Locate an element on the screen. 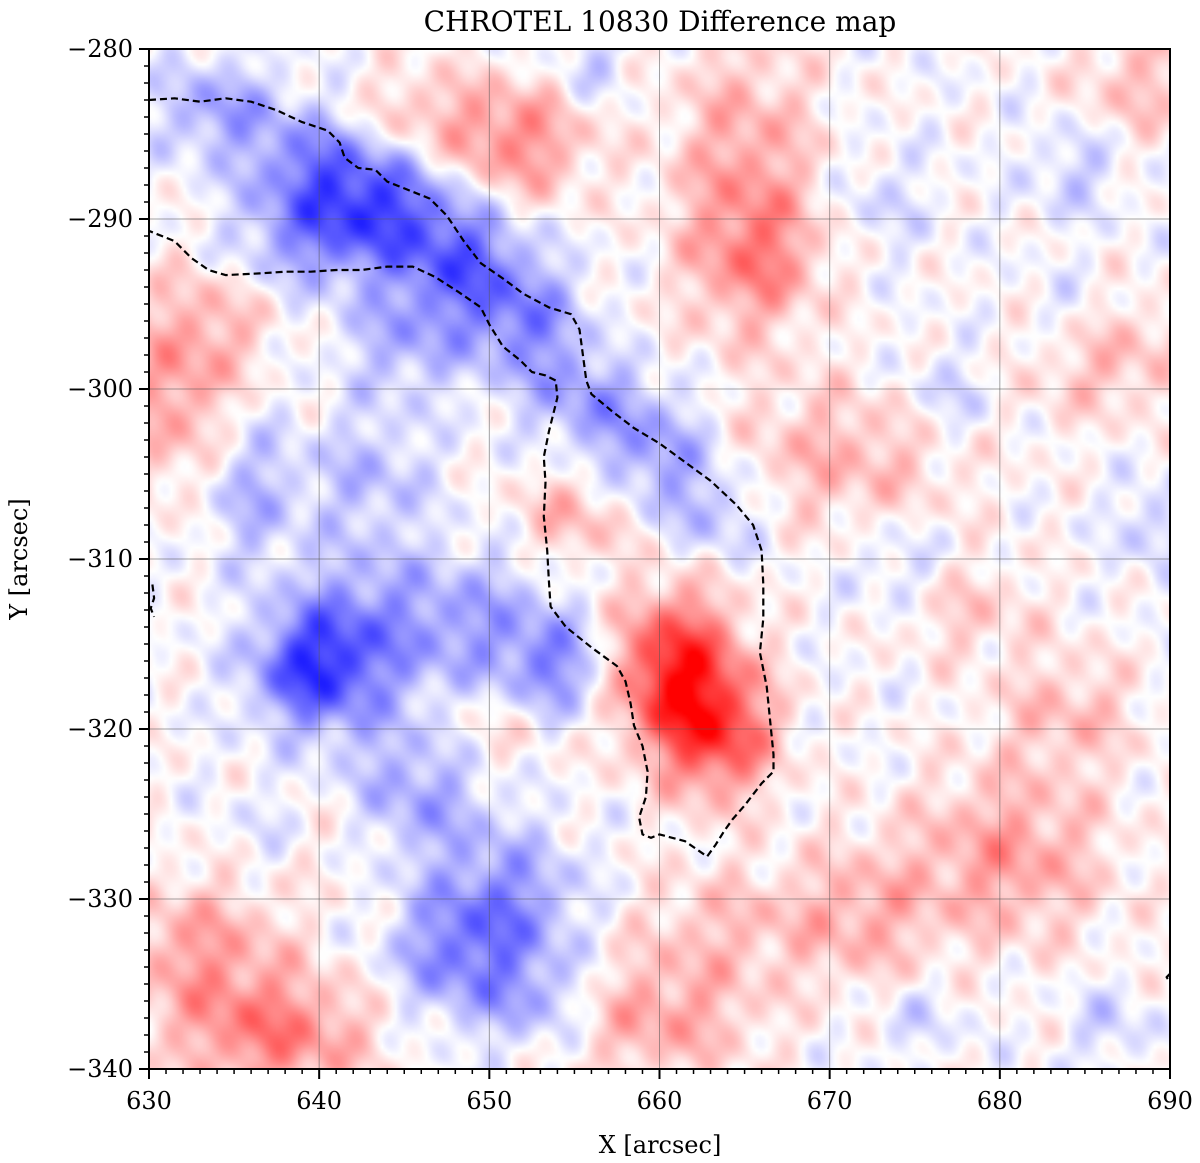  y-axis-label: Y [arcsec] is located at coordinates (19, 559).